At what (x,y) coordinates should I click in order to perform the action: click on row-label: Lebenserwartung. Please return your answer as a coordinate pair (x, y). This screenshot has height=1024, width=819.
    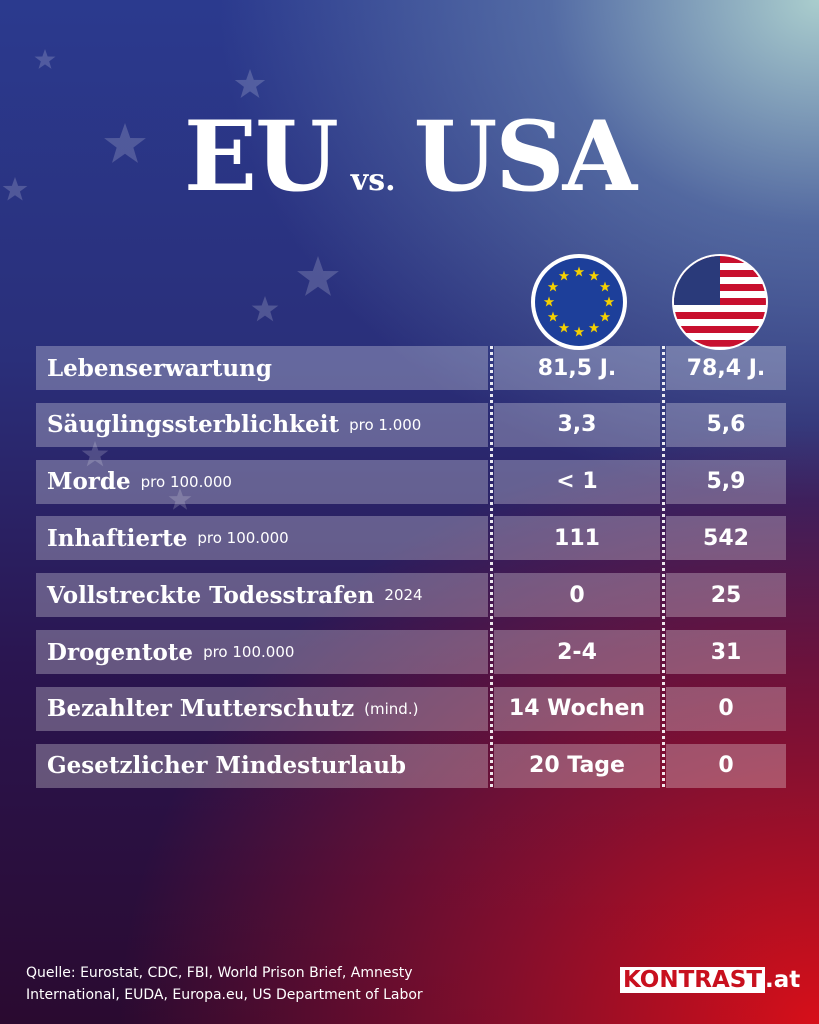
    Looking at the image, I should click on (262, 368).